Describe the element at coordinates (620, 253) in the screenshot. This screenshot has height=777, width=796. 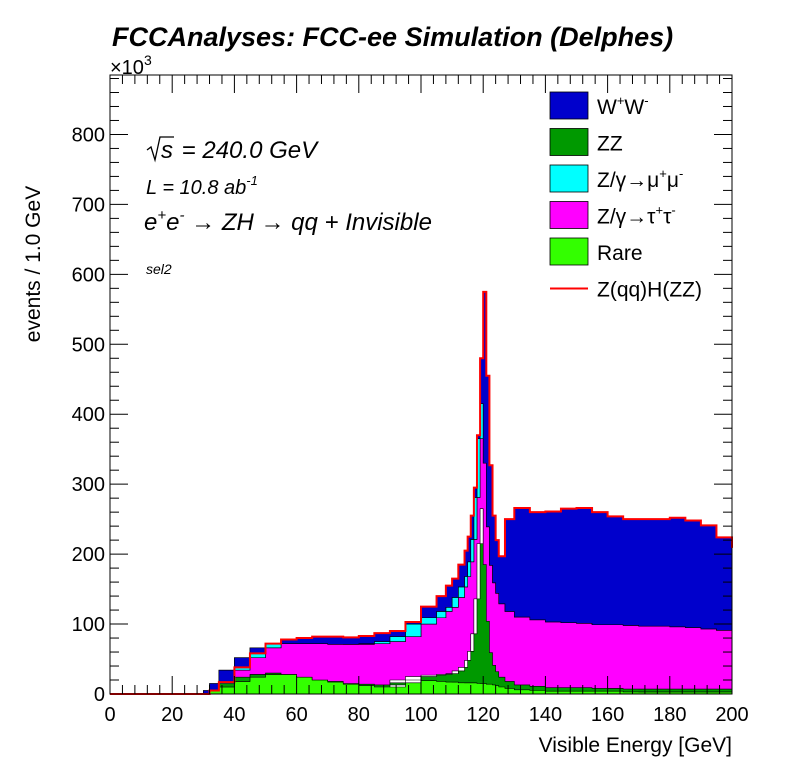
I see `legend-label: Rare` at that location.